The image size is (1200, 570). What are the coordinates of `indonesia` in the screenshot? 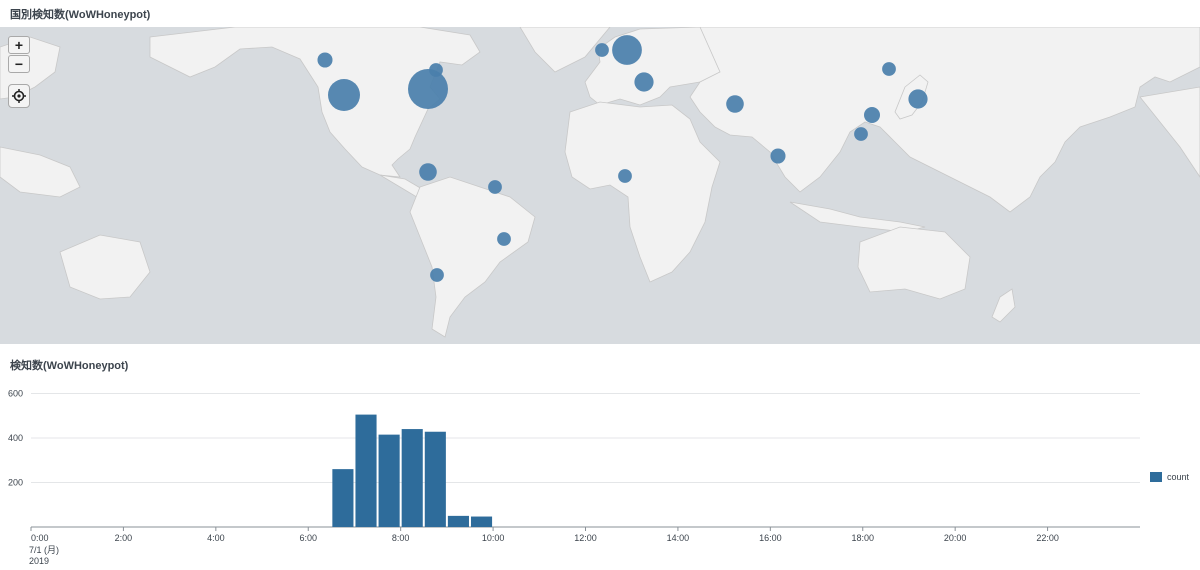 It's located at (857, 217).